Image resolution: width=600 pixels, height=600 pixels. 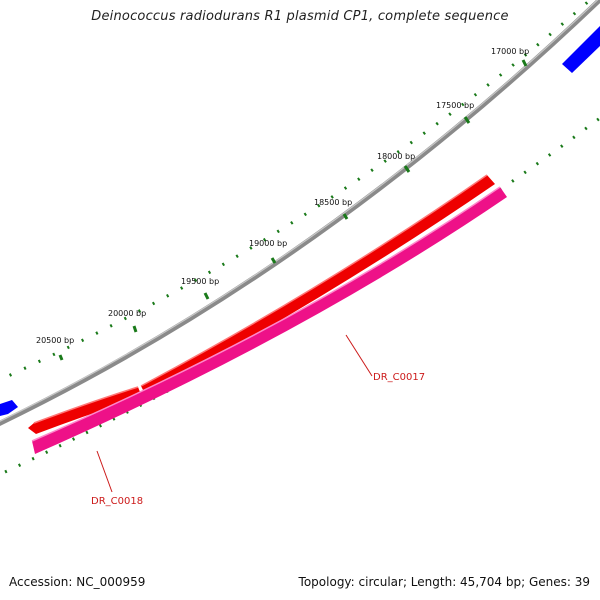 What do you see at coordinates (9, 408) in the screenshot?
I see `neighbor-gene-left` at bounding box center [9, 408].